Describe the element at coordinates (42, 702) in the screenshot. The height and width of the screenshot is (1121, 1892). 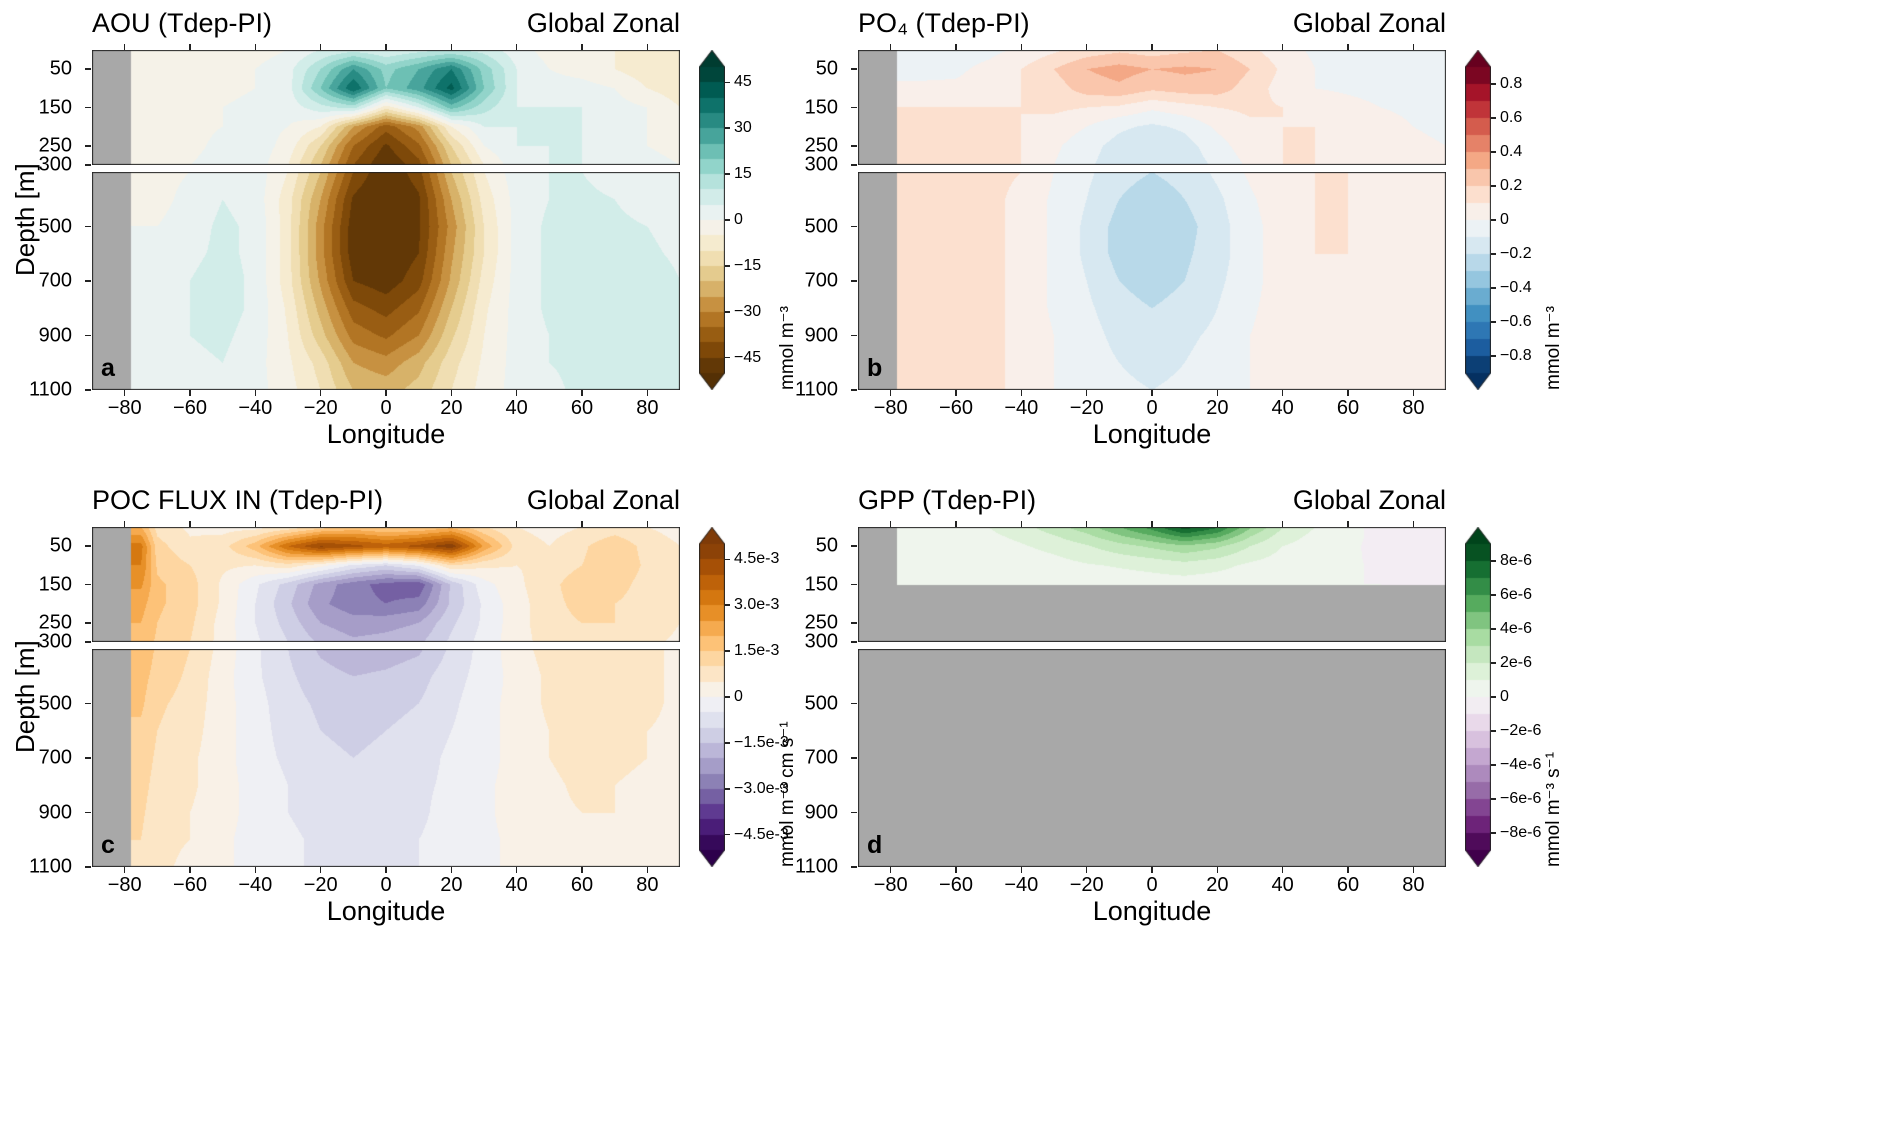
I see `y-axis-ticks: 50 150 250 300 500 700 900 1100` at that location.